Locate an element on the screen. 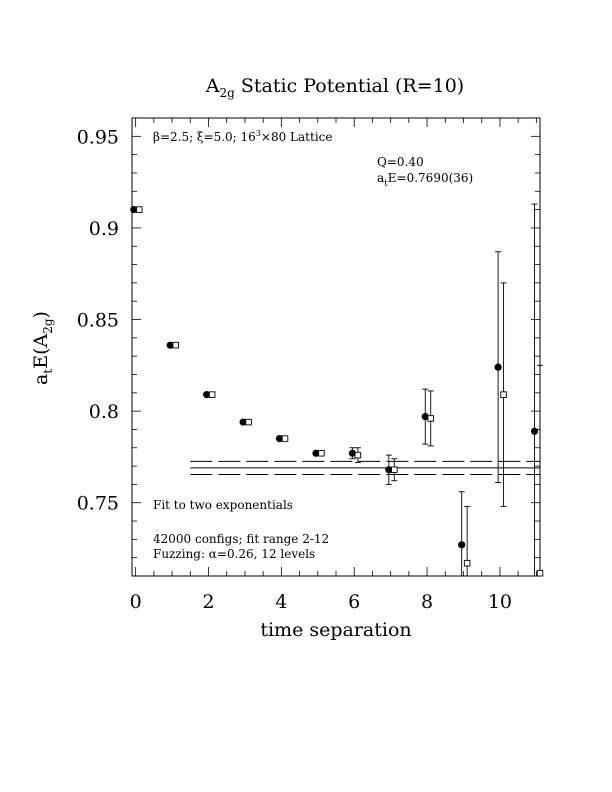 This screenshot has height=792, width=612. y-tick-label: 0.85 is located at coordinates (98, 321).